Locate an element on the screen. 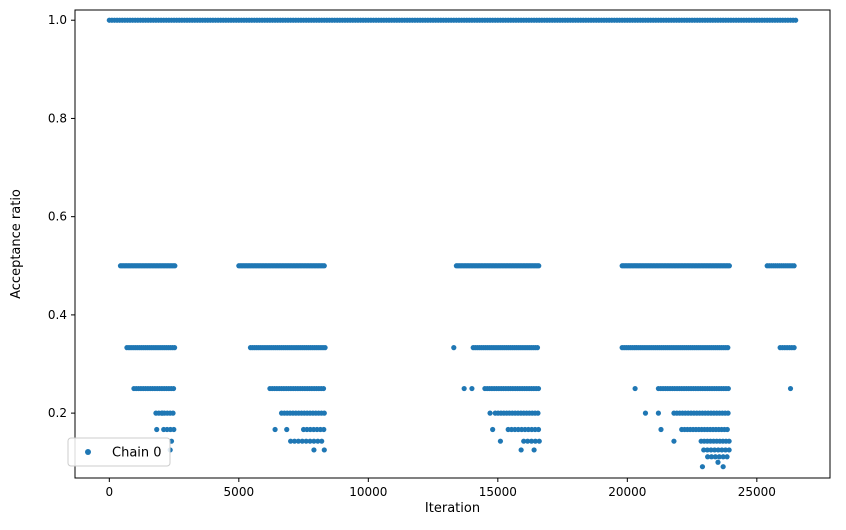 Image resolution: width=846 pixels, height=530 pixels. y-axis-label: Acceptance ratio is located at coordinates (16, 244).